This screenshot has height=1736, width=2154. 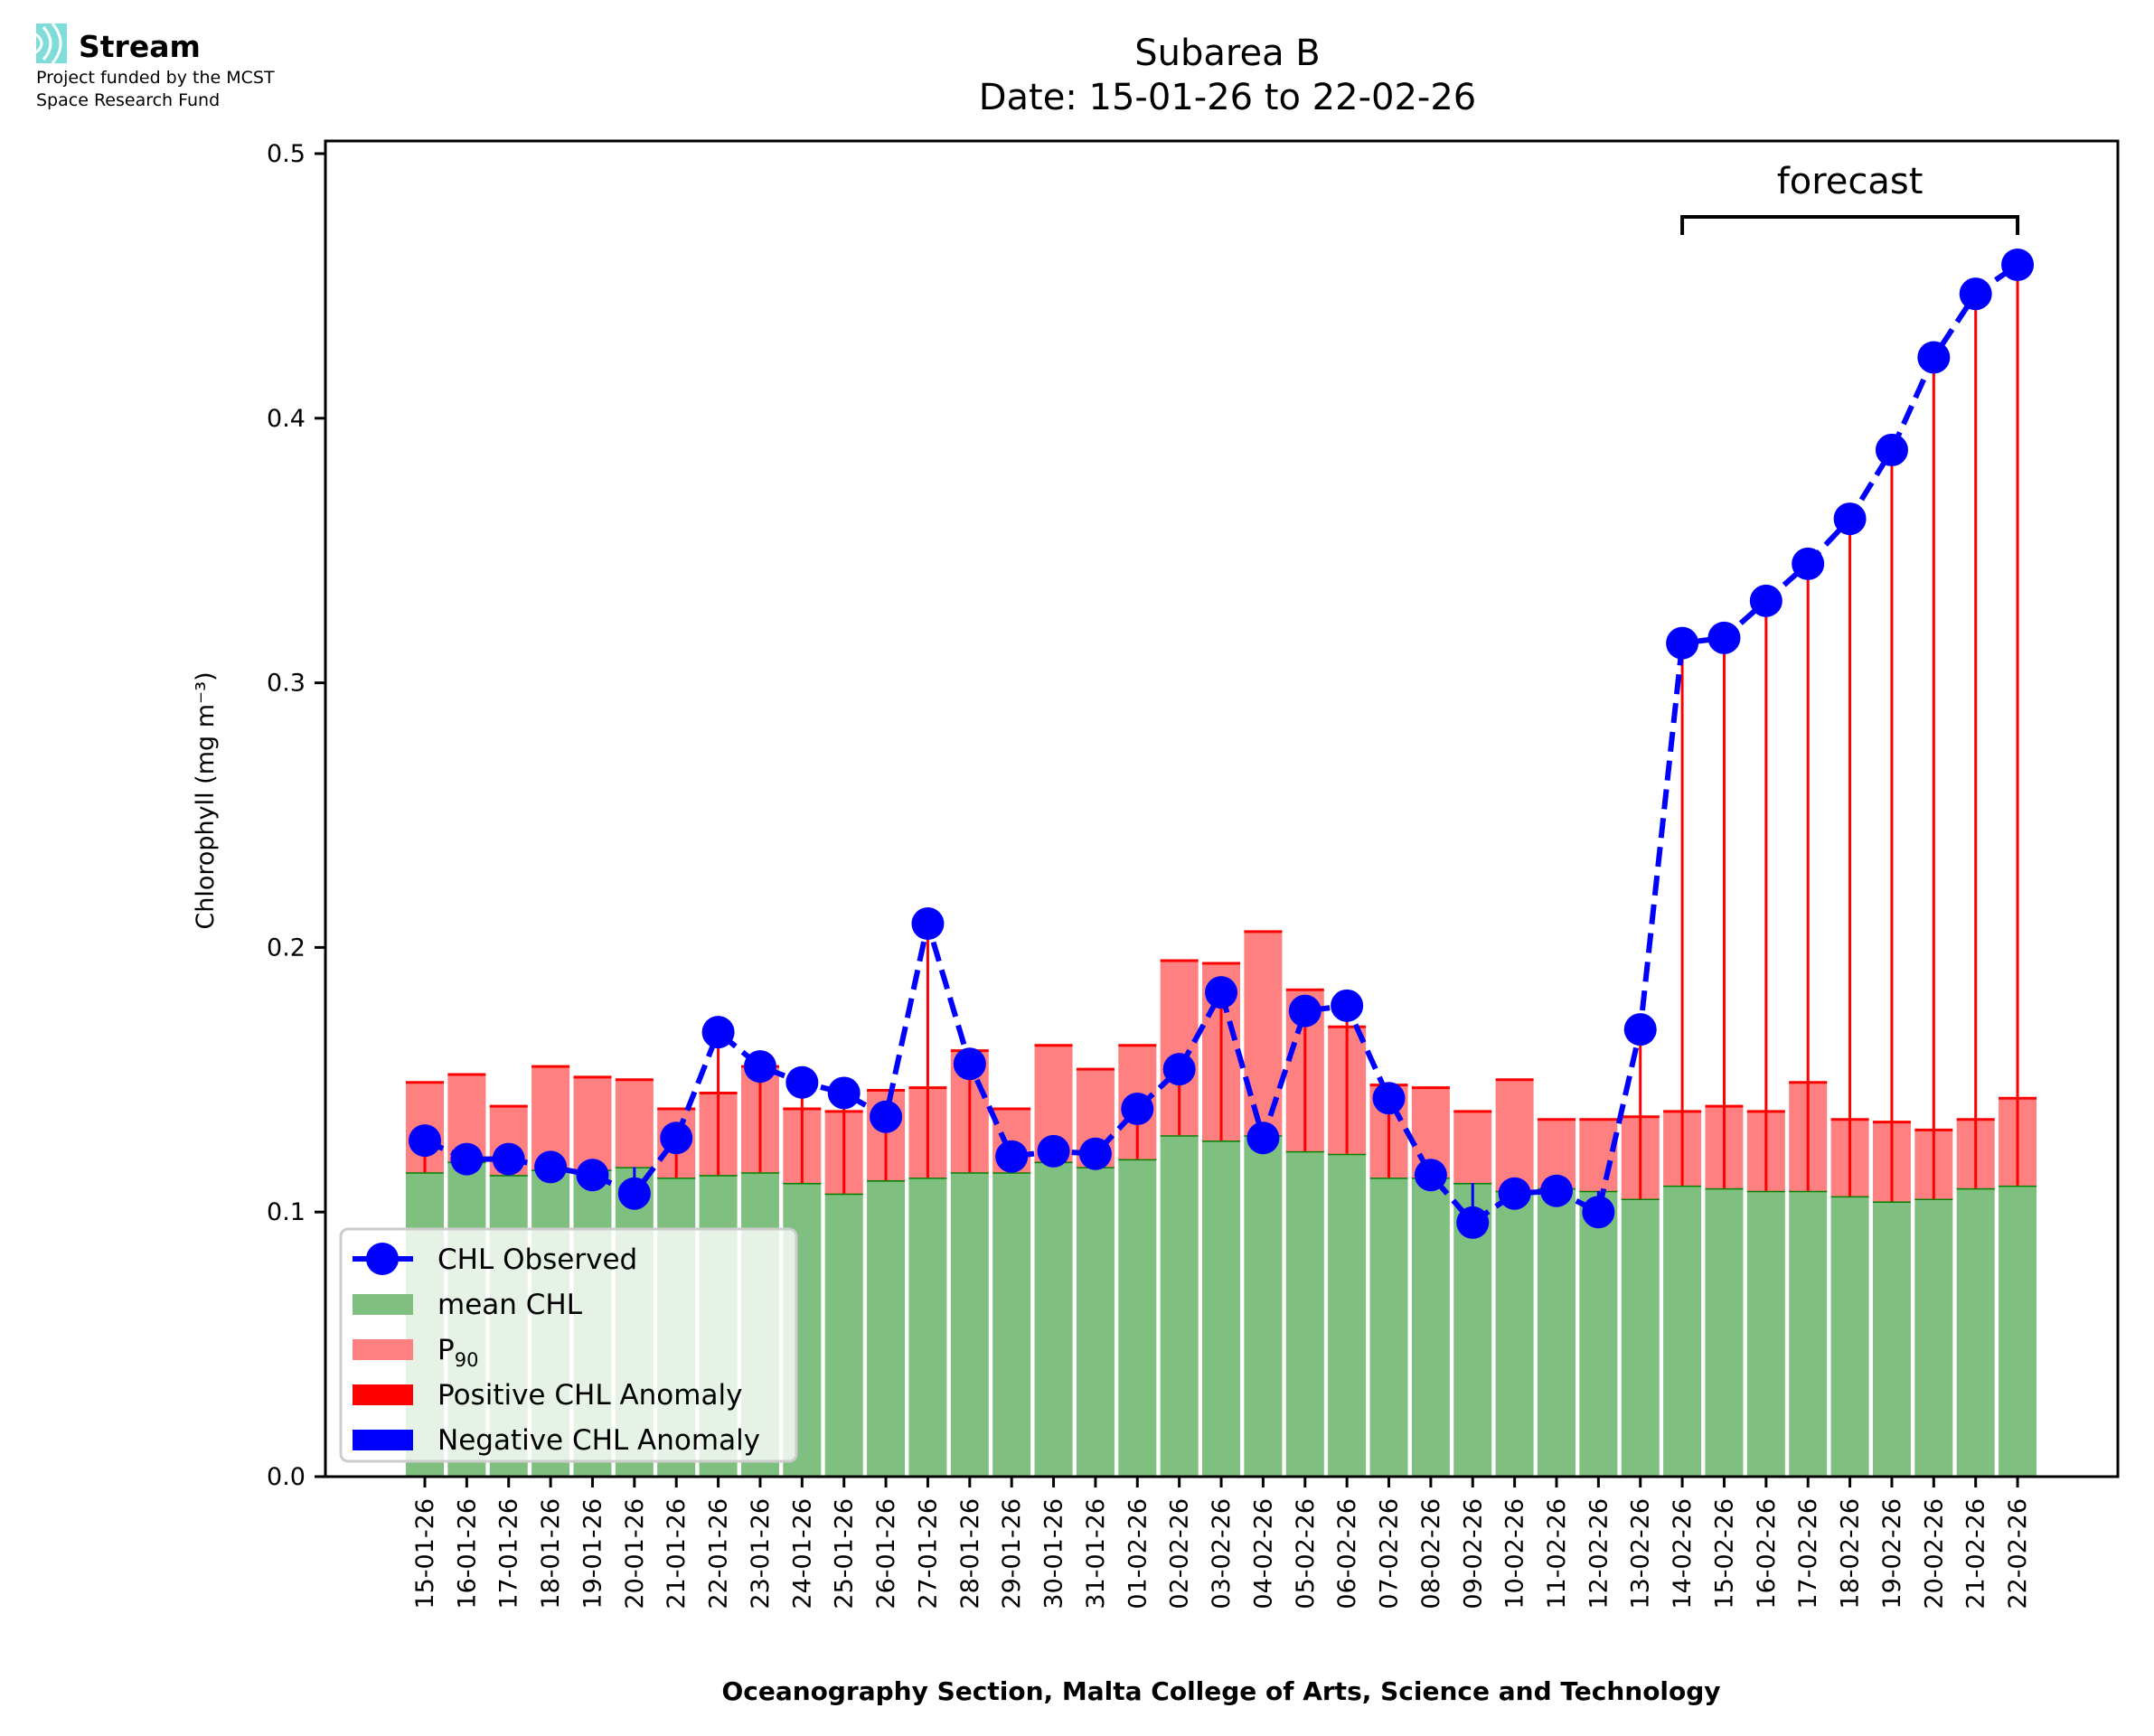 What do you see at coordinates (598, 1440) in the screenshot?
I see `legend-label: Negative CHL Anomaly` at bounding box center [598, 1440].